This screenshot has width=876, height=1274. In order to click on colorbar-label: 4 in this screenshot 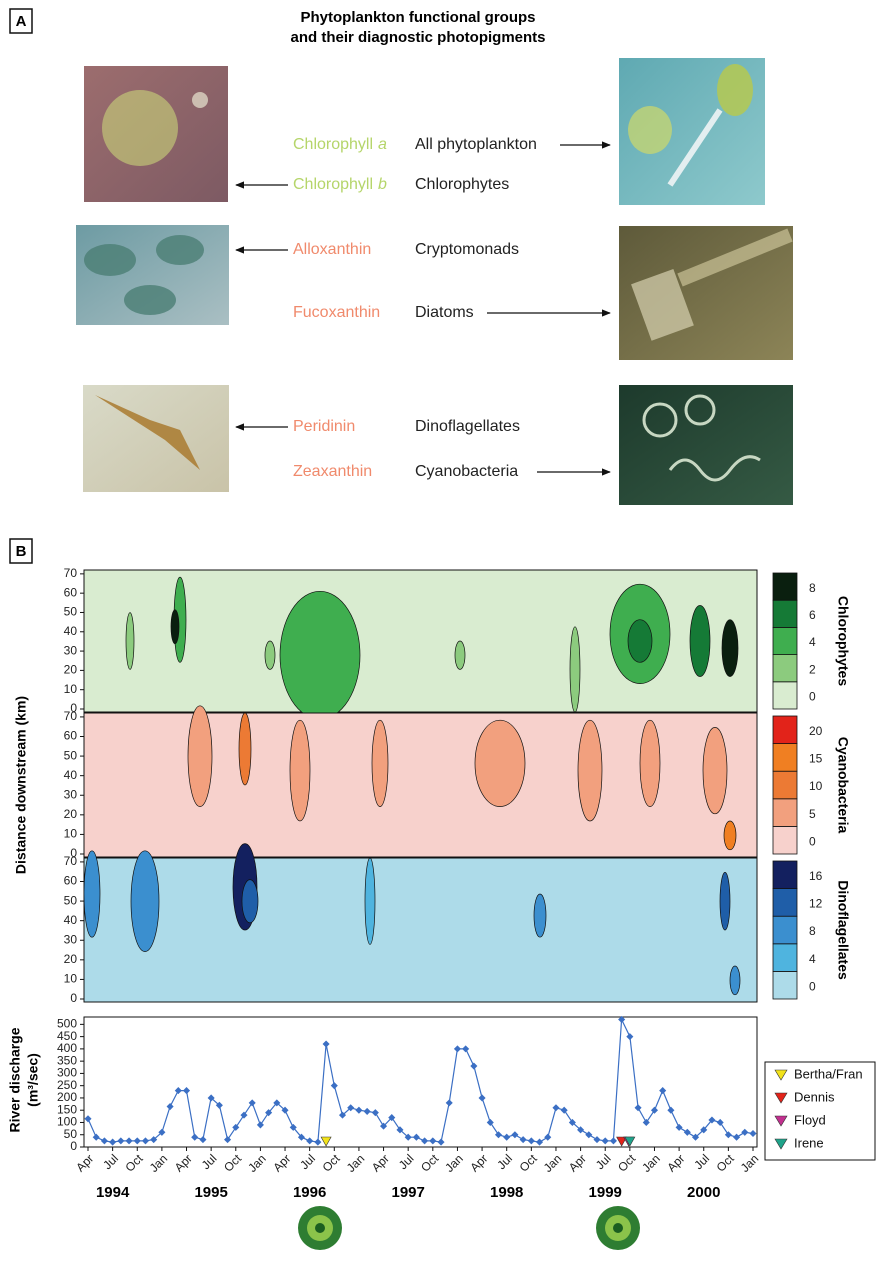, I will do `click(812, 642)`.